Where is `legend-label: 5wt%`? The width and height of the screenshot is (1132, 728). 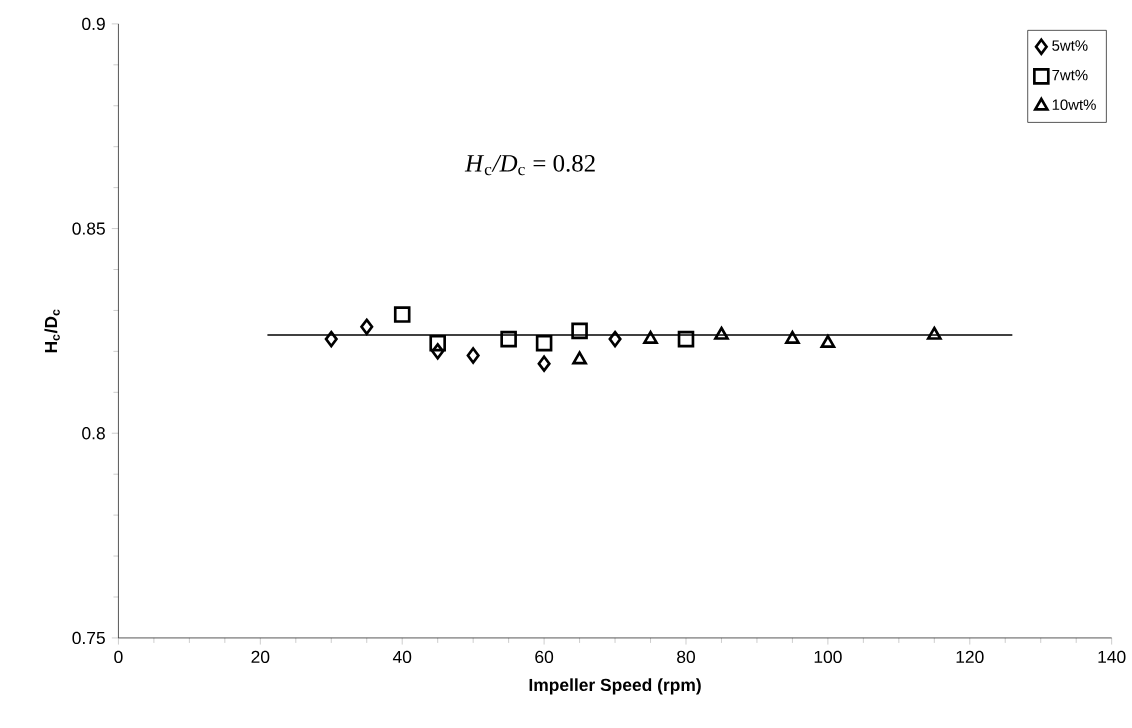 legend-label: 5wt% is located at coordinates (1070, 46).